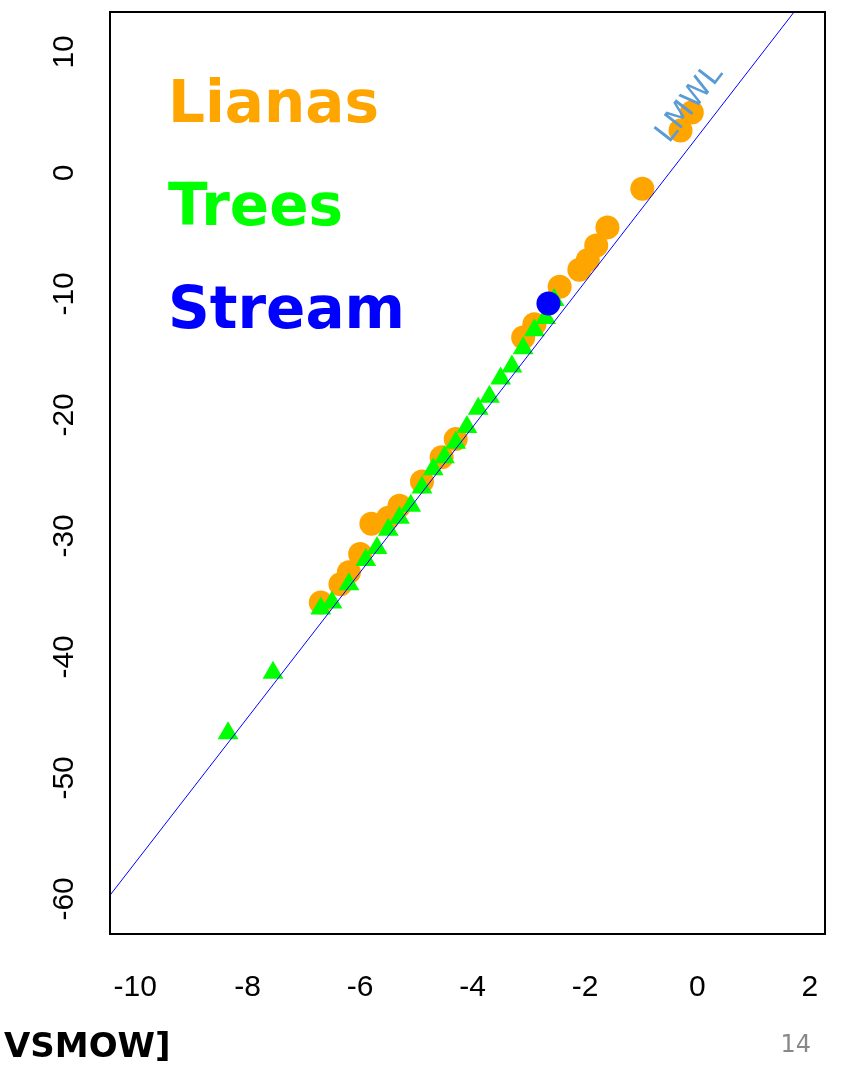 This screenshot has height=1080, width=843. I want to click on x-tick-label: -2, so click(585, 986).